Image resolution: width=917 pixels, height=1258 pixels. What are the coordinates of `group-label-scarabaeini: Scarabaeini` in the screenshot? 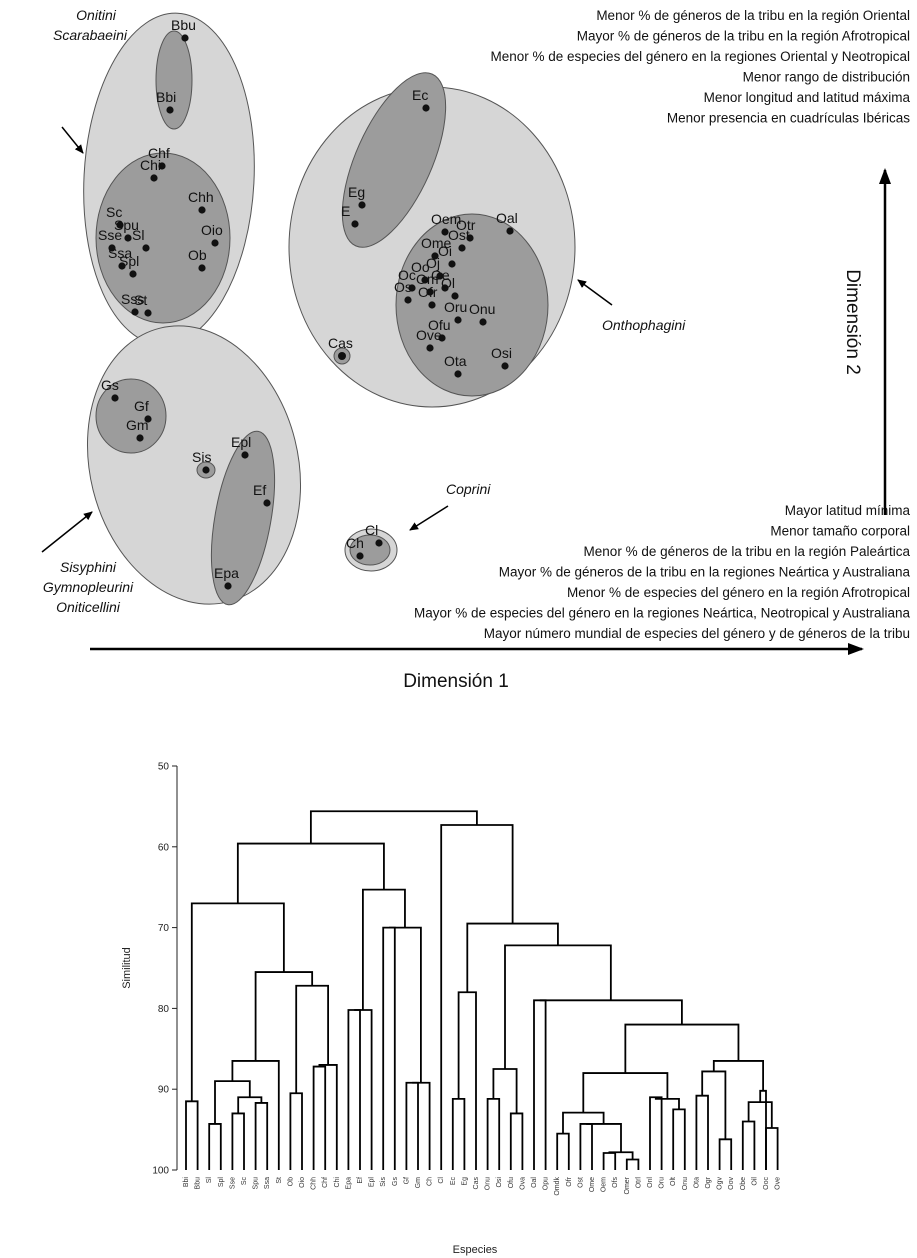 It's located at (90, 35).